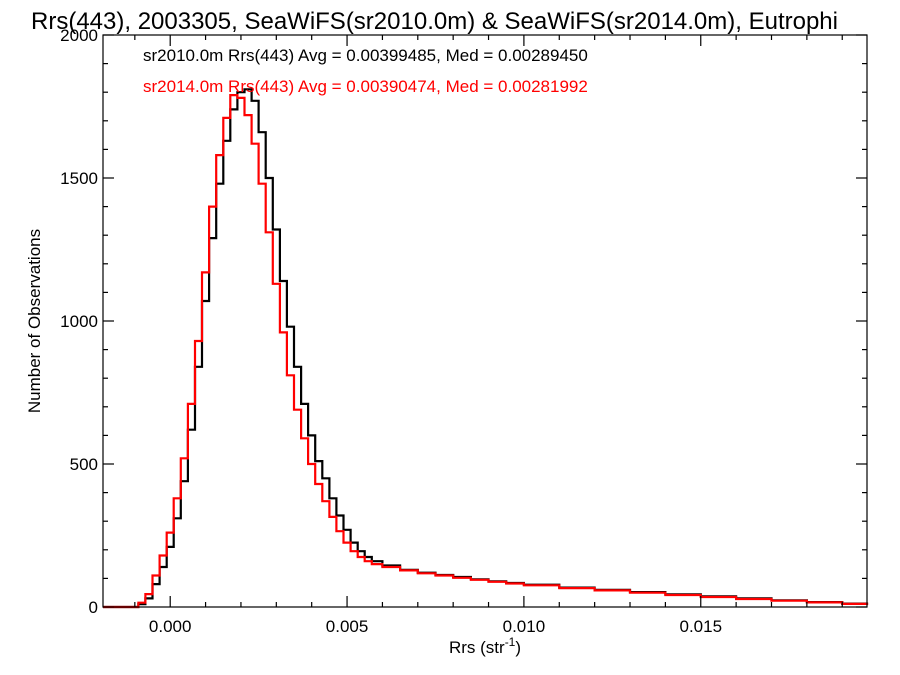 This screenshot has width=900, height=675. What do you see at coordinates (34, 321) in the screenshot?
I see `y-axis-label: Number of Observations` at bounding box center [34, 321].